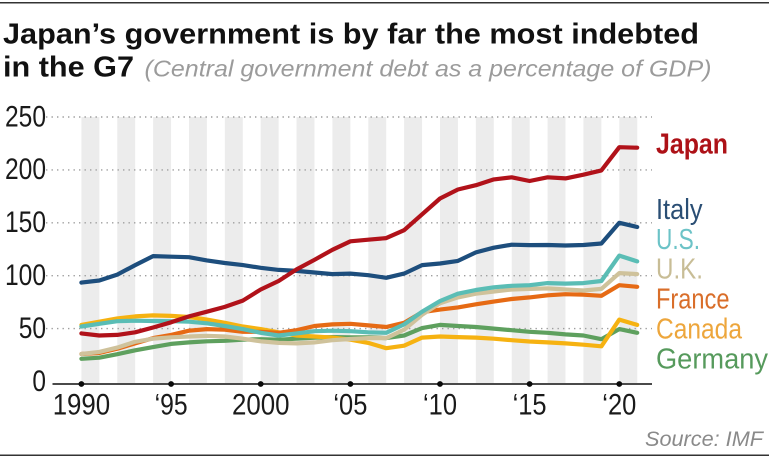 The height and width of the screenshot is (460, 769). I want to click on svg-text: 1990, so click(81, 404).